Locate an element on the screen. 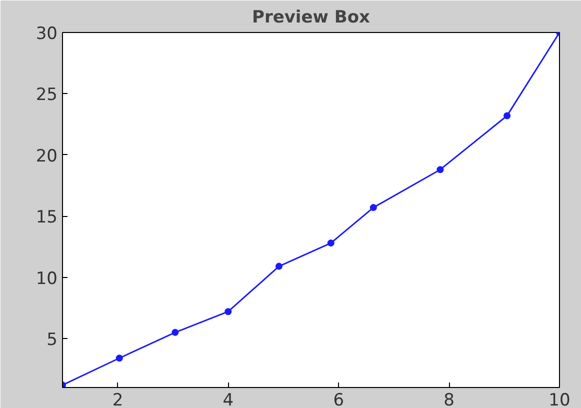  chart-title: Preview Box is located at coordinates (311, 18).